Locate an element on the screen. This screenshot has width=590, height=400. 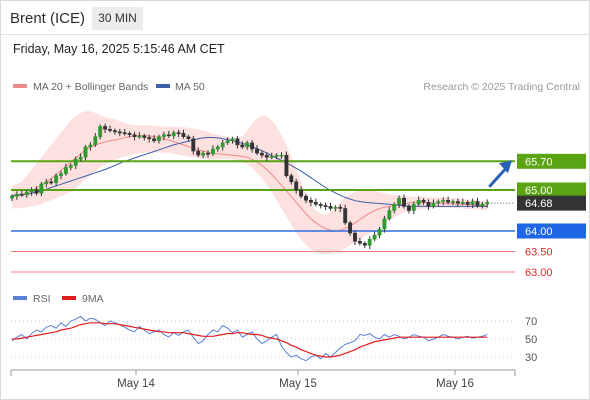
level-tag-64.00 is located at coordinates (551, 231).